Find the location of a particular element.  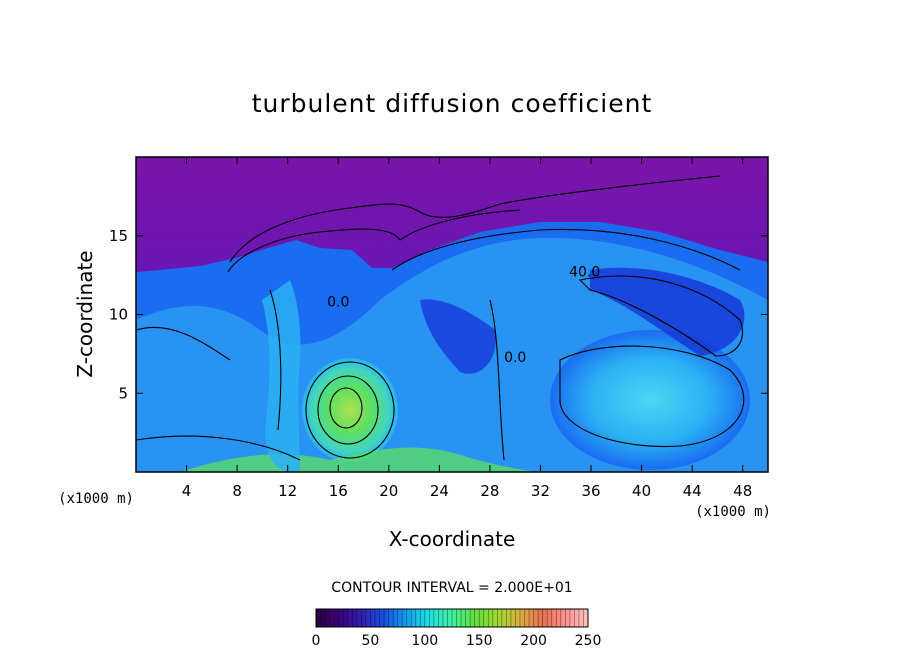

colorbar-stripes is located at coordinates (452, 618).